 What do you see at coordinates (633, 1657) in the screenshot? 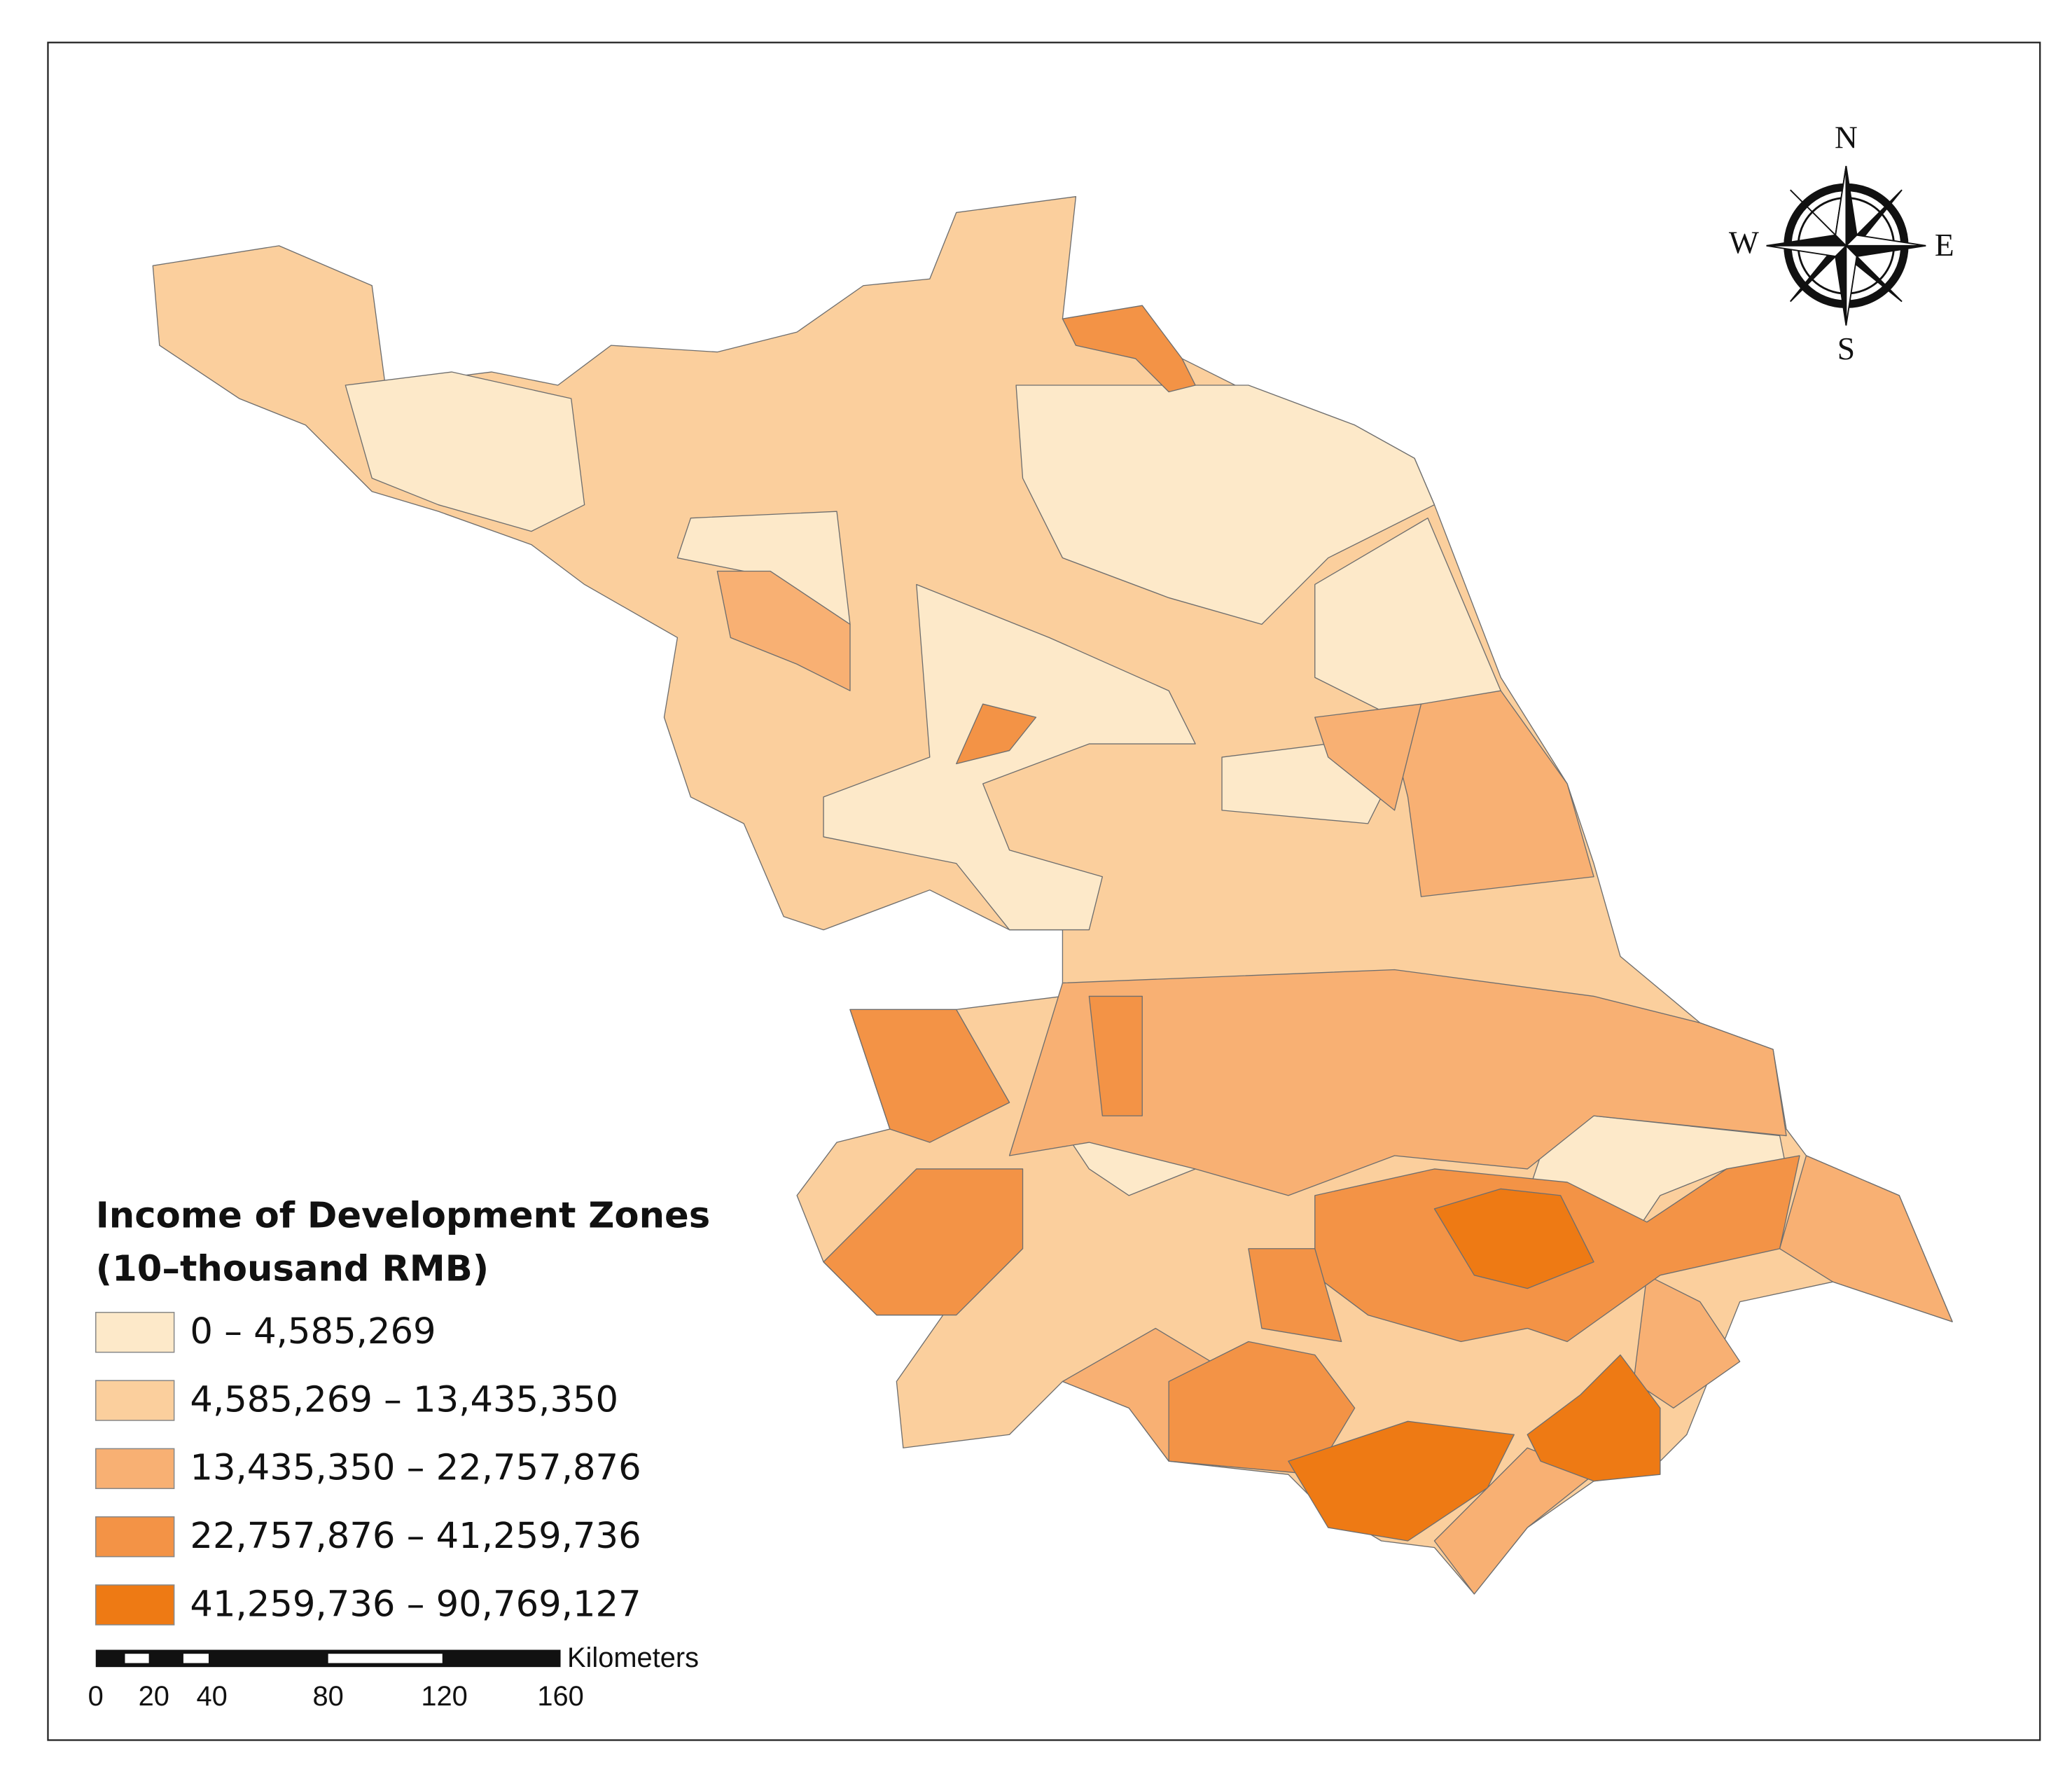
I see `scale-unit: Kilometers` at bounding box center [633, 1657].